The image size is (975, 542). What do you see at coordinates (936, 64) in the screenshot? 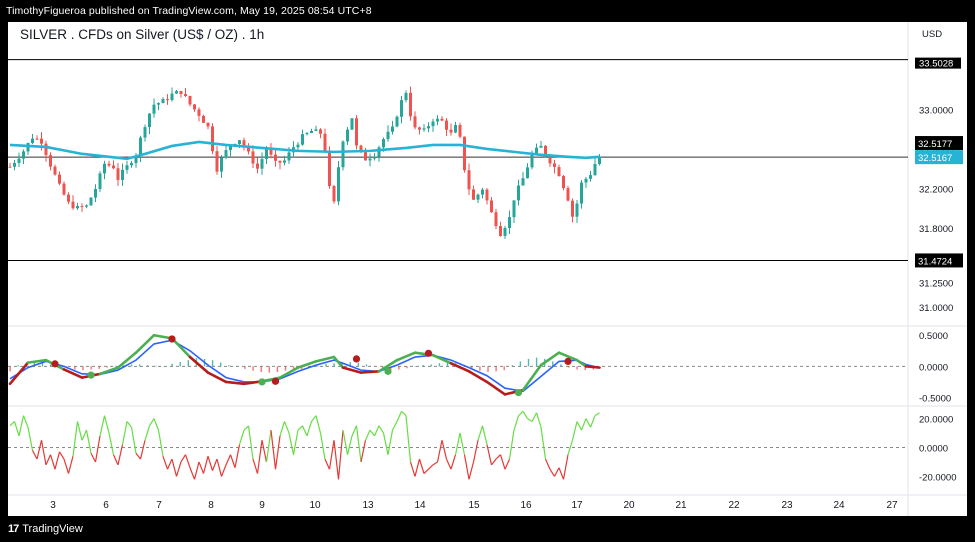
I see `price-label-text: 33.5028` at bounding box center [936, 64].